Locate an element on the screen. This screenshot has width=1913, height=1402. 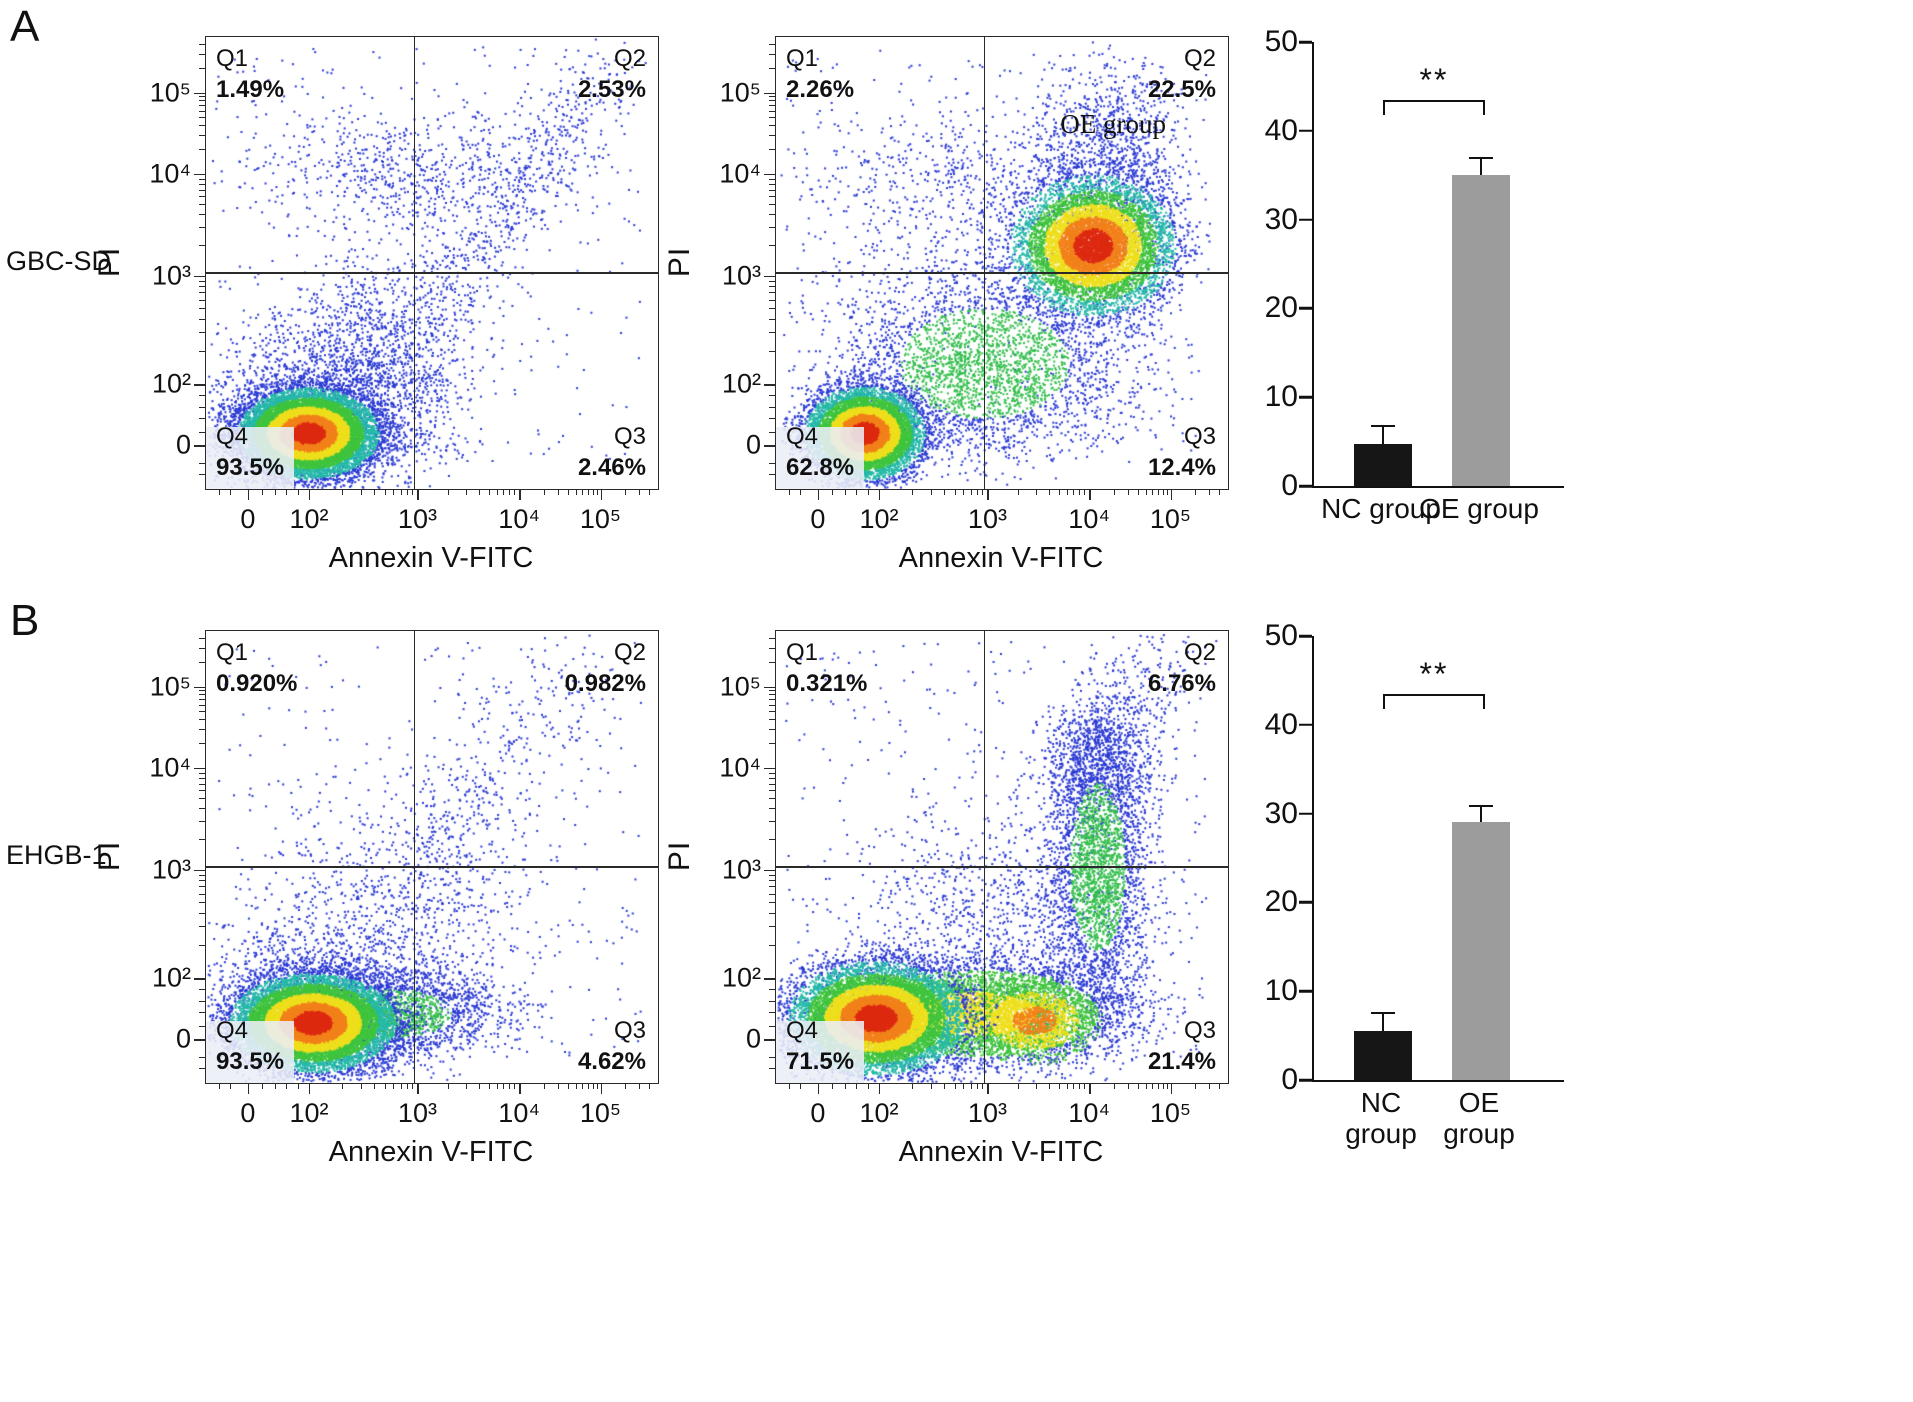
q1-name: Q1 is located at coordinates (232, 652).